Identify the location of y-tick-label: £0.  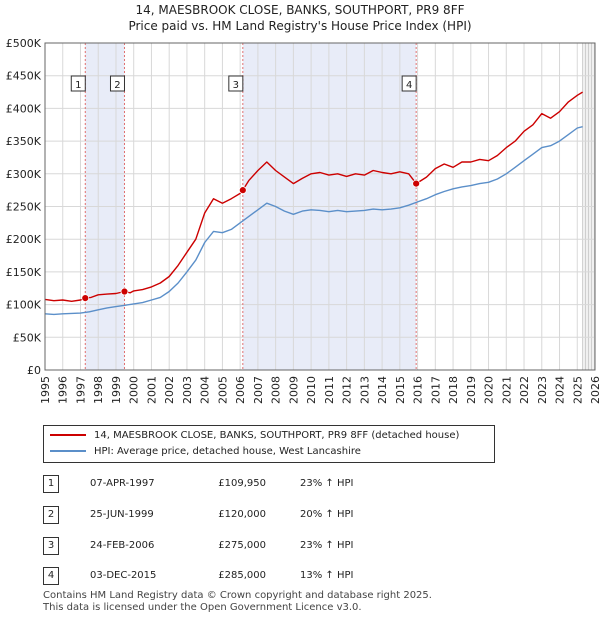
(34, 370).